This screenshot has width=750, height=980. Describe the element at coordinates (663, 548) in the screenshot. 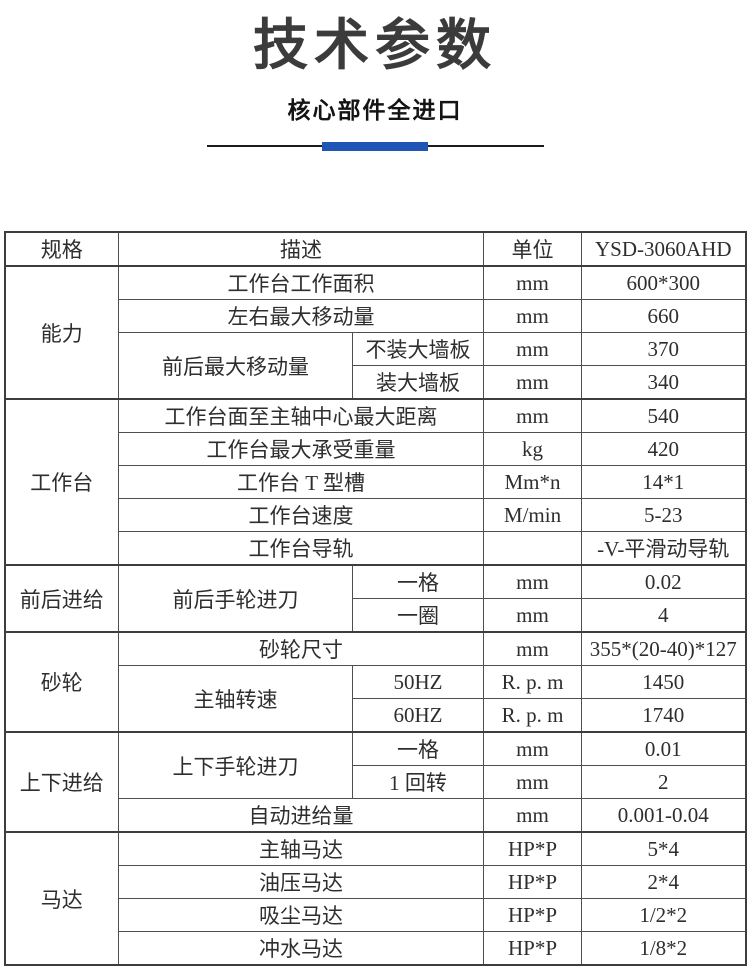

I see `spec-value: -V-平滑动导轨` at that location.